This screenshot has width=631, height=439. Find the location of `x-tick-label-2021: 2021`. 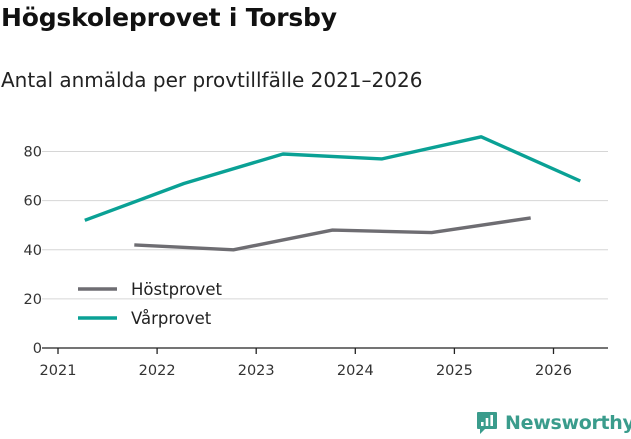

x-tick-label-2021: 2021 is located at coordinates (58, 371).